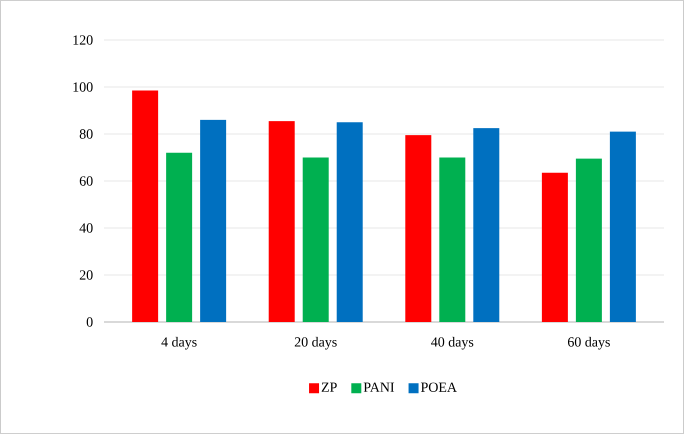  Describe the element at coordinates (438, 387) in the screenshot. I see `legend-label: POEA` at that location.